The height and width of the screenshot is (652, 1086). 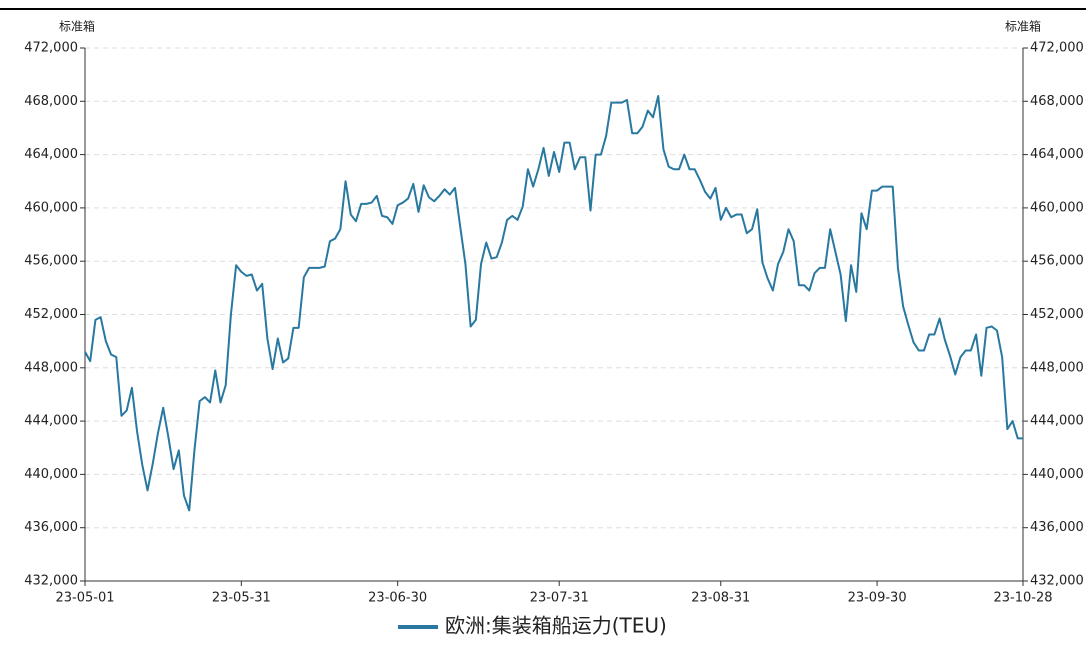 I want to click on y-tick-label: 460,000, so click(x=51, y=207).